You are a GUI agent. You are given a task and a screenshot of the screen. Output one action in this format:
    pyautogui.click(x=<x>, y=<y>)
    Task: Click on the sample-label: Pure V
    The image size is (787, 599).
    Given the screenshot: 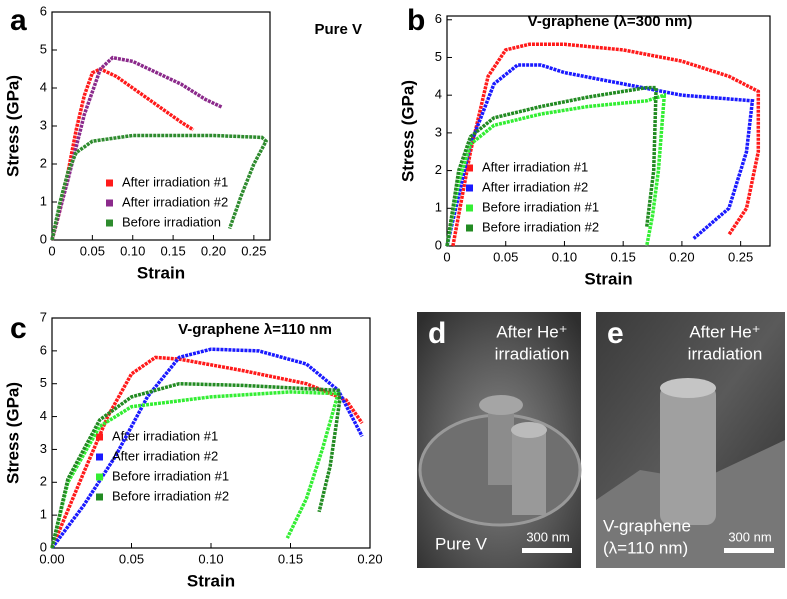 What is the action you would take?
    pyautogui.click(x=461, y=543)
    